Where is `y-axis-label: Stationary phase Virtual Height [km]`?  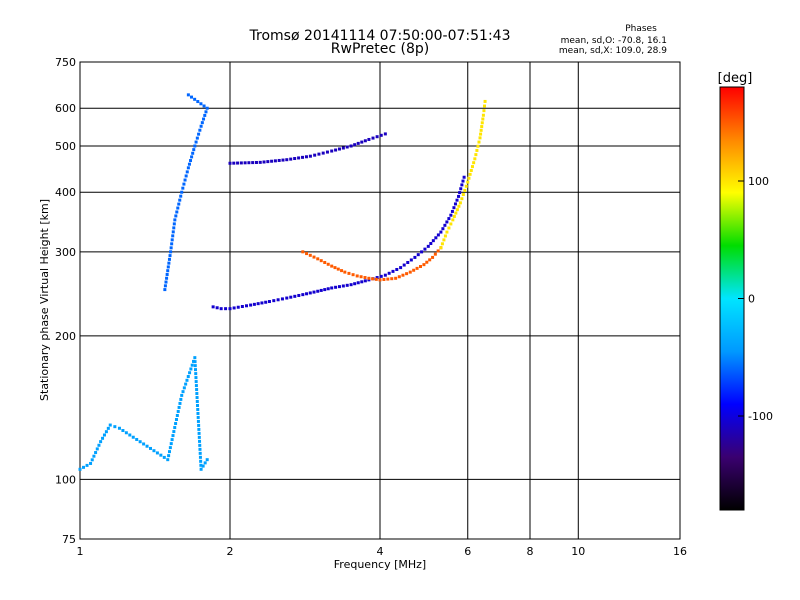
y-axis-label: Stationary phase Virtual Height [km] is located at coordinates (44, 300).